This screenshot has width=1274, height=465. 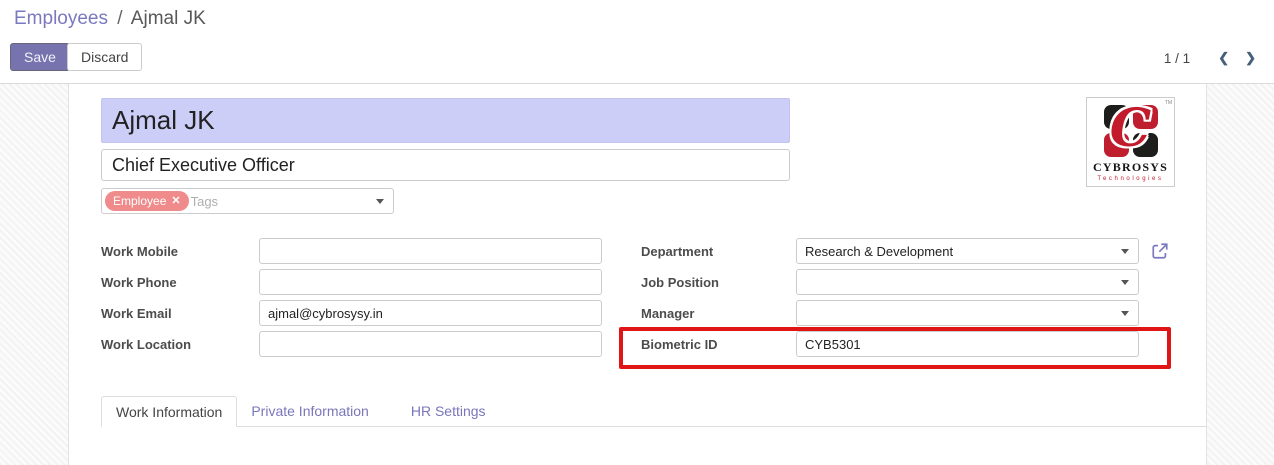 I want to click on tab-hr-settings: HR Settings, so click(x=448, y=411).